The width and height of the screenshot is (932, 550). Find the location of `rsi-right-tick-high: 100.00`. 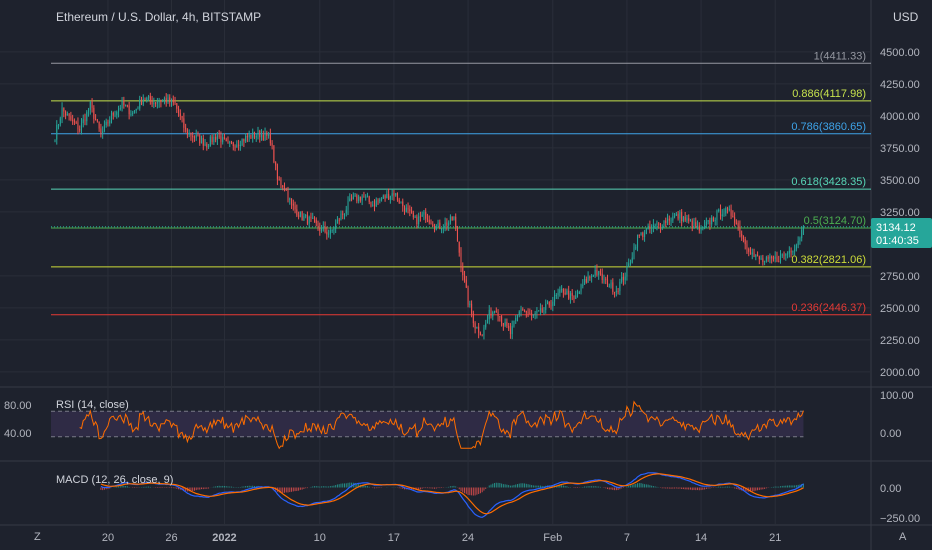

rsi-right-tick-high: 100.00 is located at coordinates (897, 396).